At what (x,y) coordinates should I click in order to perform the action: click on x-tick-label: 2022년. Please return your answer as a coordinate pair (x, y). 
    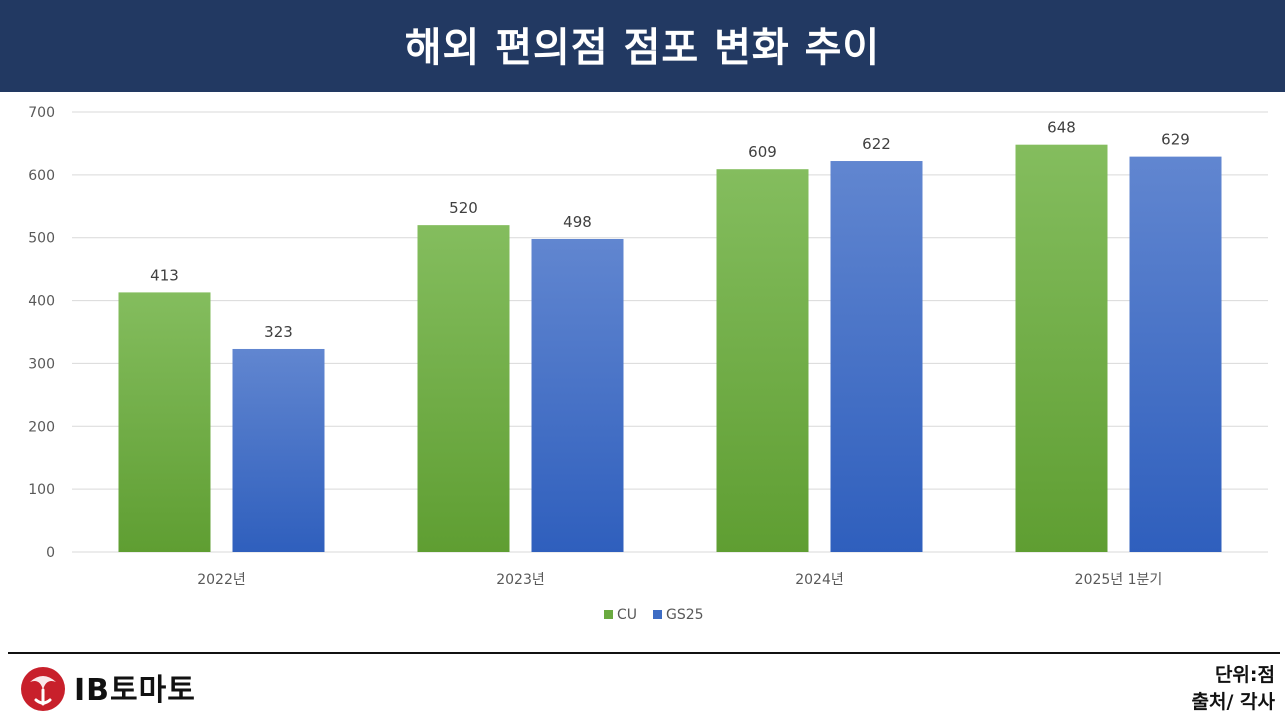
    Looking at the image, I should click on (221, 580).